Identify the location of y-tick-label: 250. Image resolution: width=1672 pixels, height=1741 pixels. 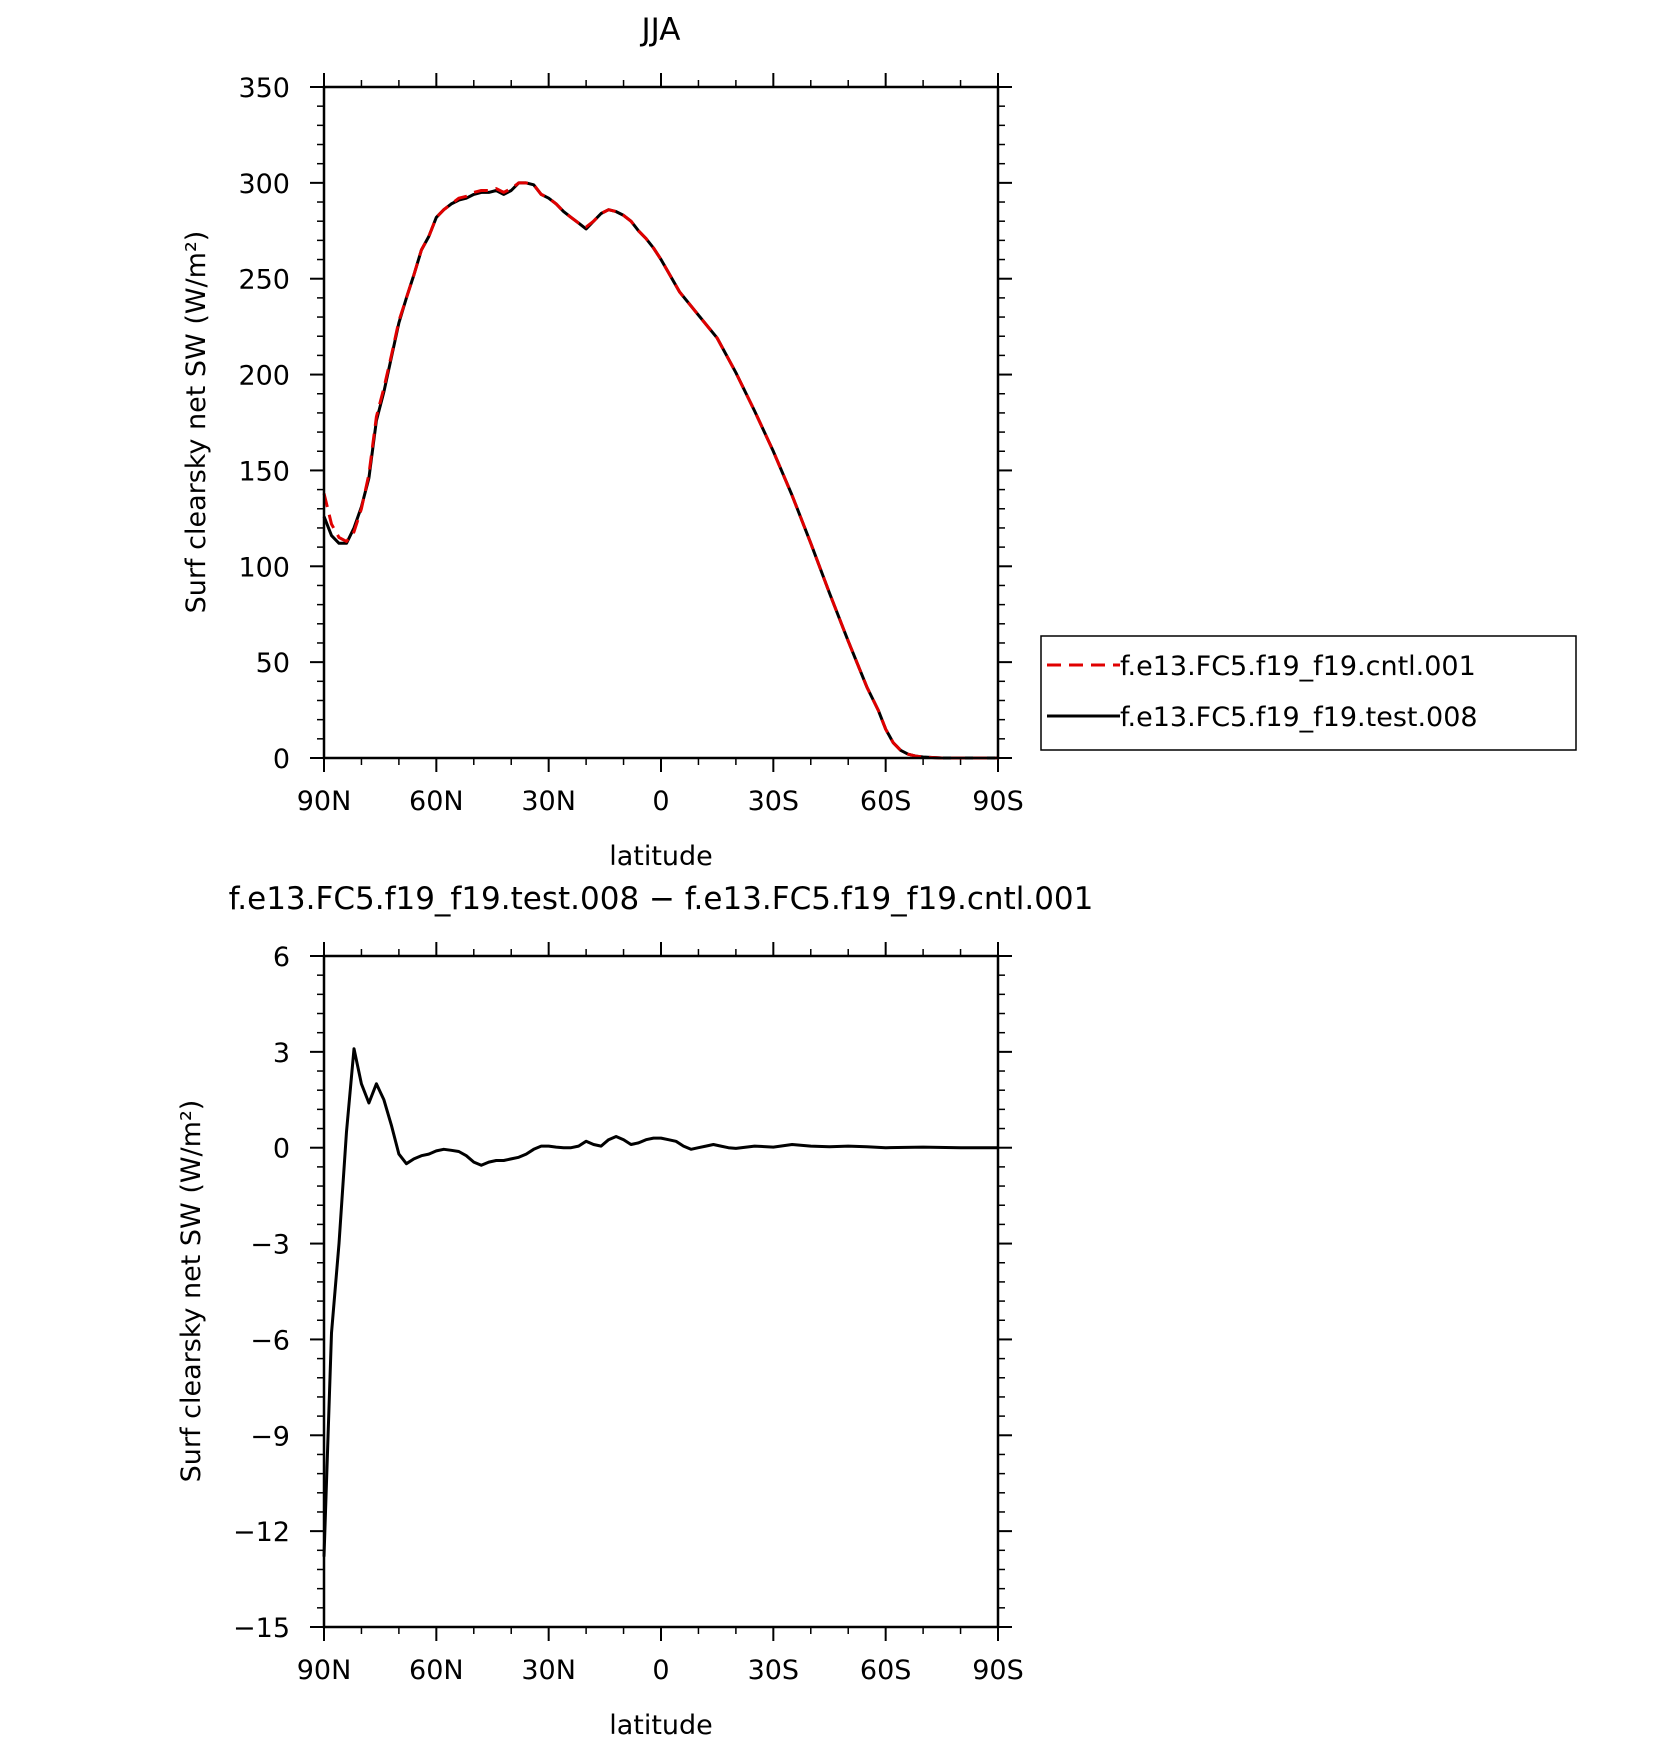
(264, 280).